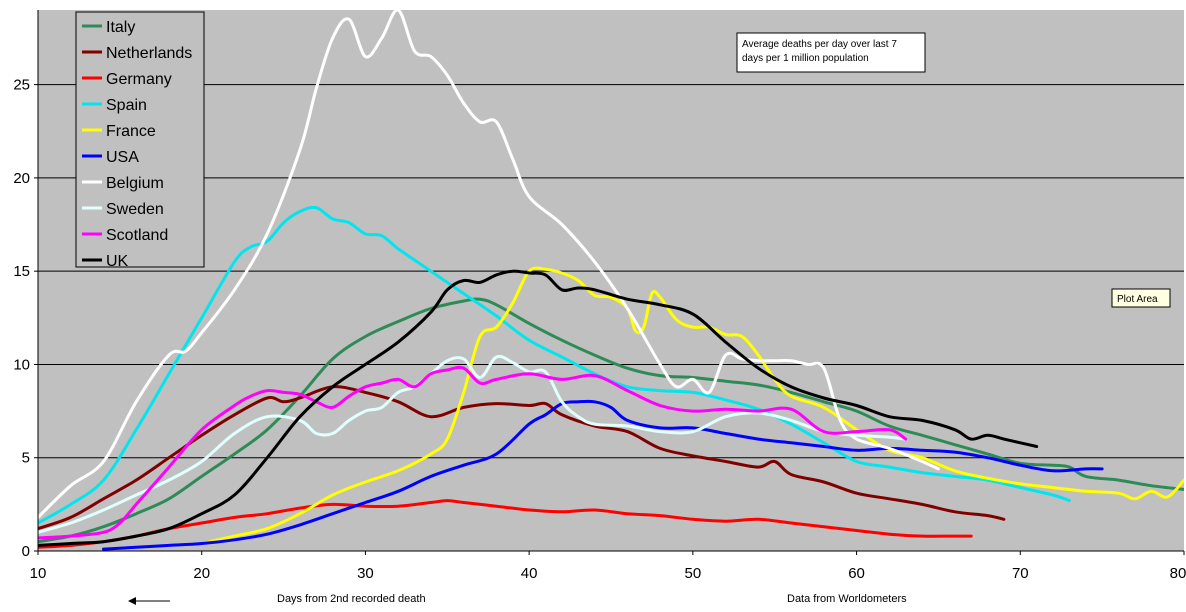  Describe the element at coordinates (351, 599) in the screenshot. I see `x-axis-label: Days from 2nd recorded death` at that location.